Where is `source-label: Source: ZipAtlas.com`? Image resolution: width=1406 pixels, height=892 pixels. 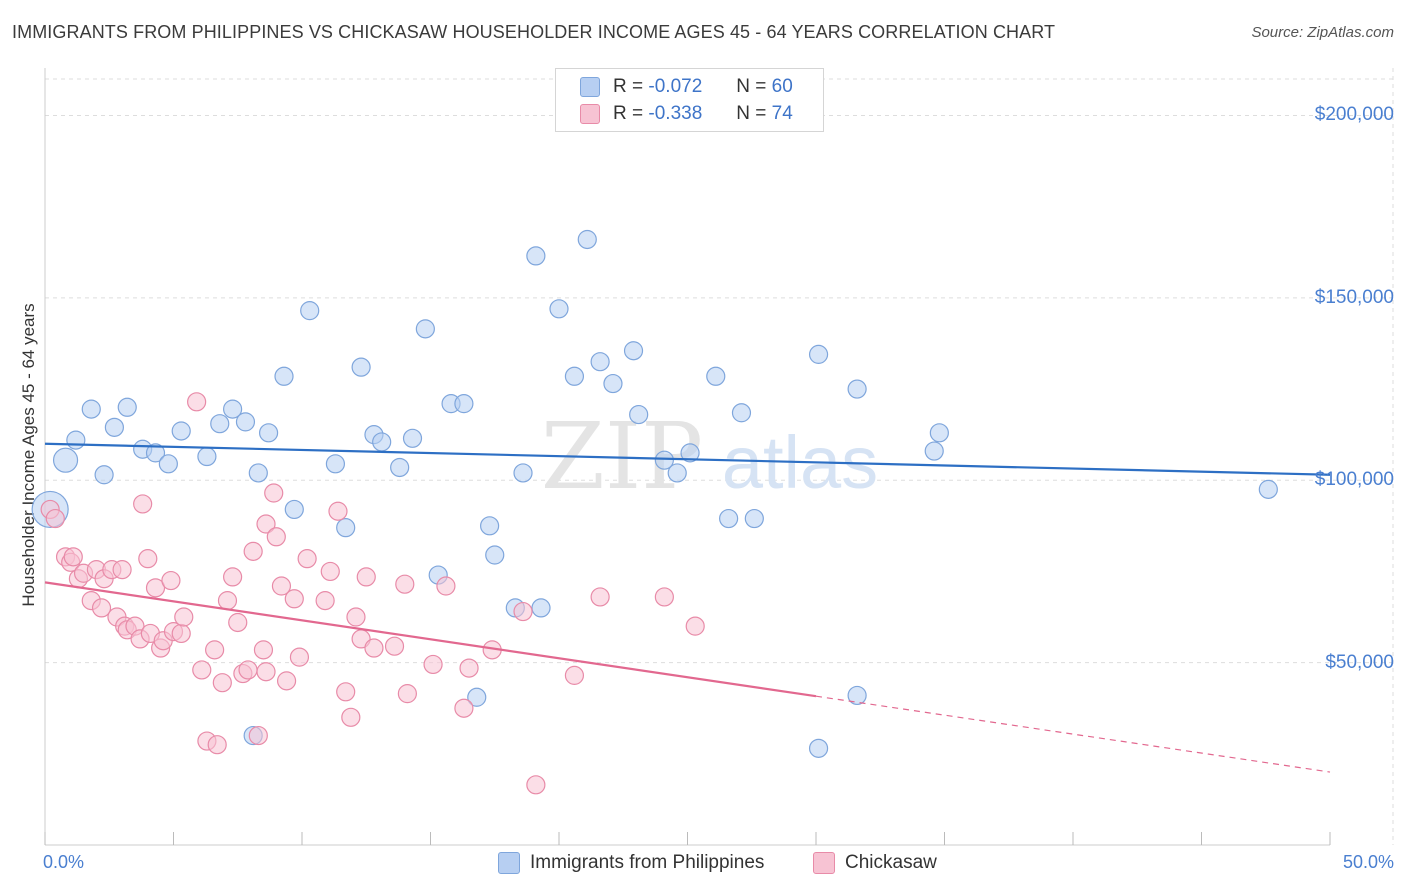
source-label: Source: ZipAtlas.com is located at coordinates (1322, 32).